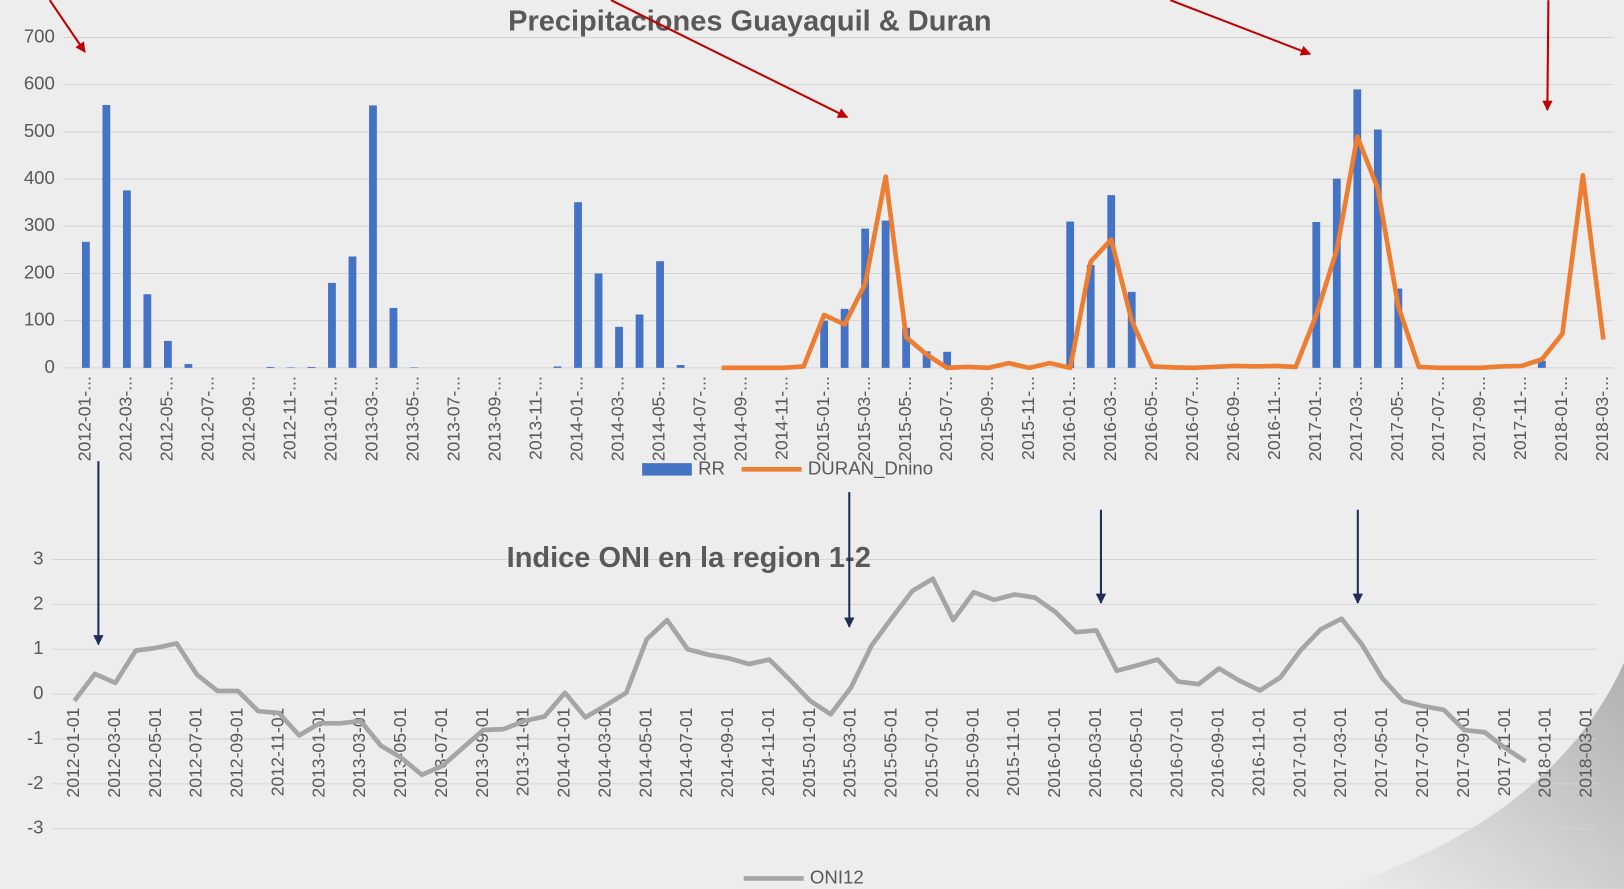 This screenshot has width=1624, height=889. I want to click on legend-label: RR, so click(711, 467).